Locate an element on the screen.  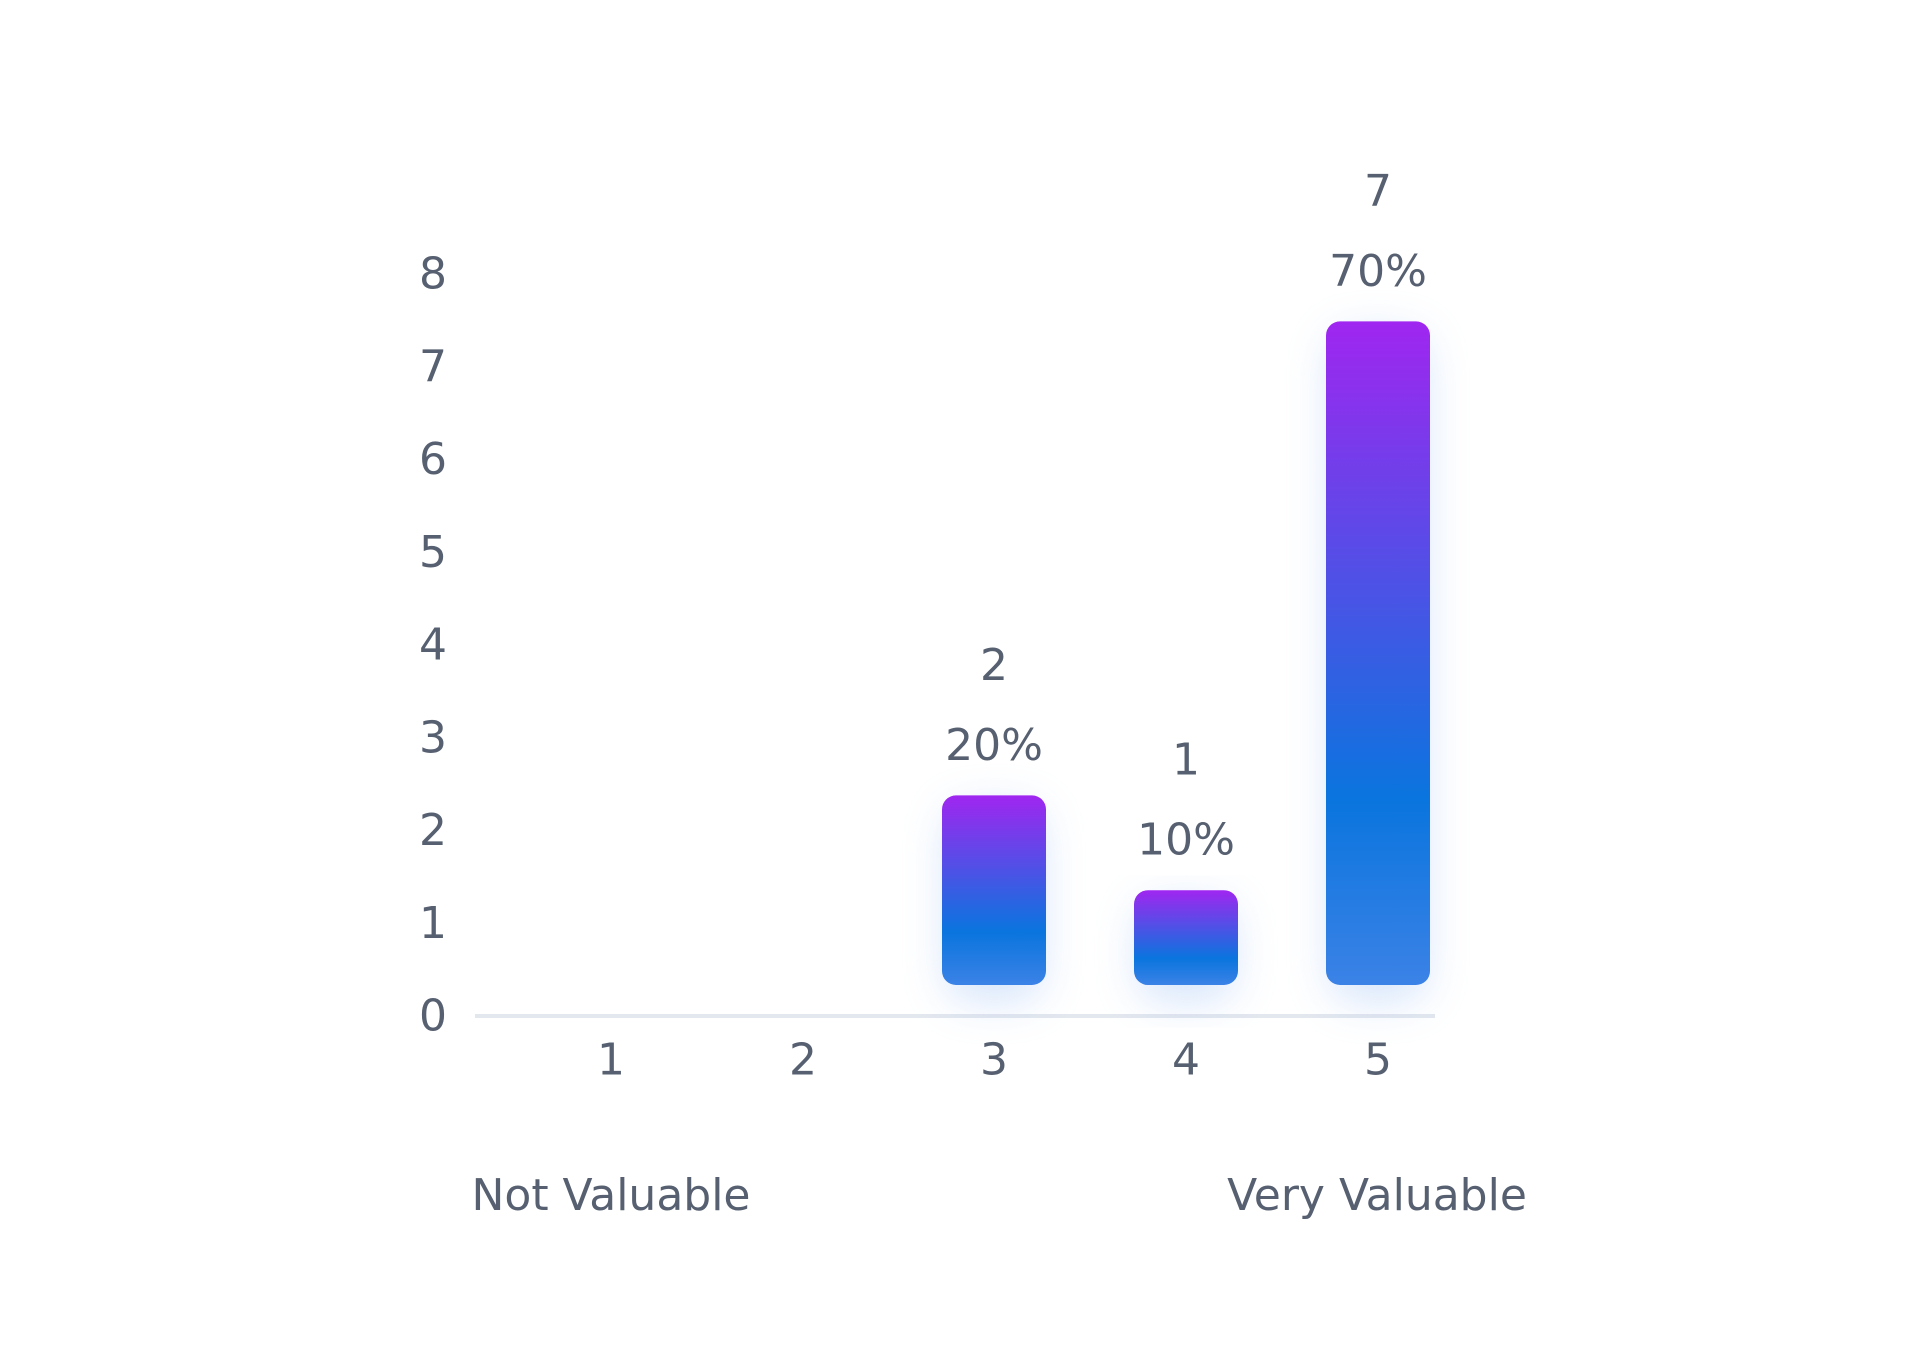
x-tick-label: 2 is located at coordinates (803, 1060).